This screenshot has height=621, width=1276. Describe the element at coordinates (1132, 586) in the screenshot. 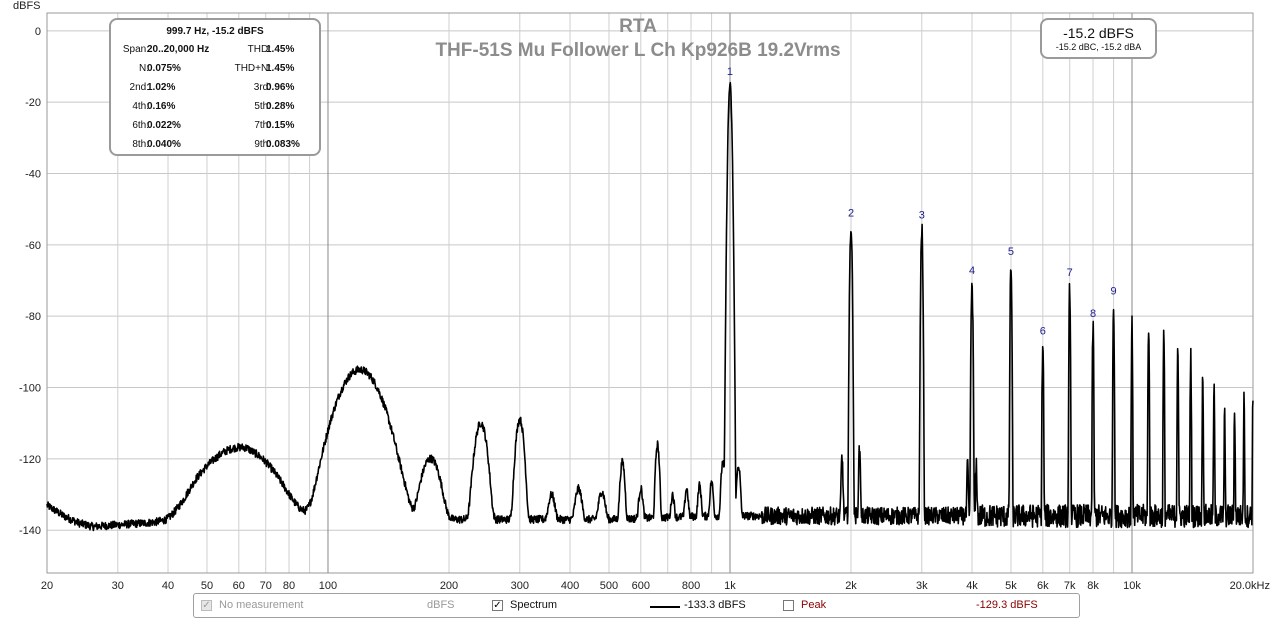

I see `x-tick-label: 10k` at that location.